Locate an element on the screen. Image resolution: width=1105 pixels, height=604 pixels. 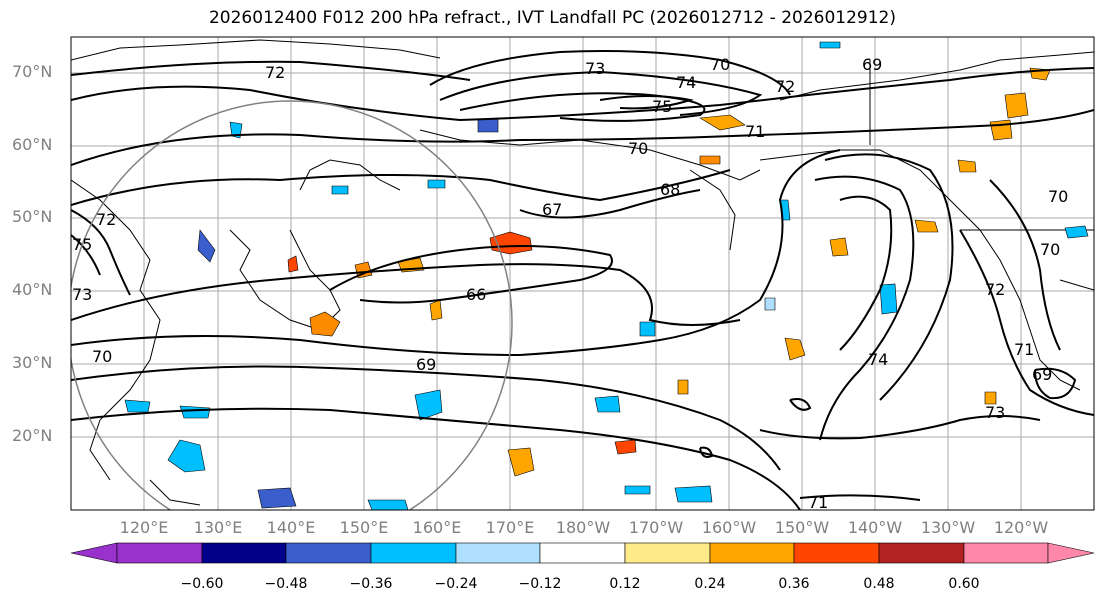
colorbar is located at coordinates (582, 553).